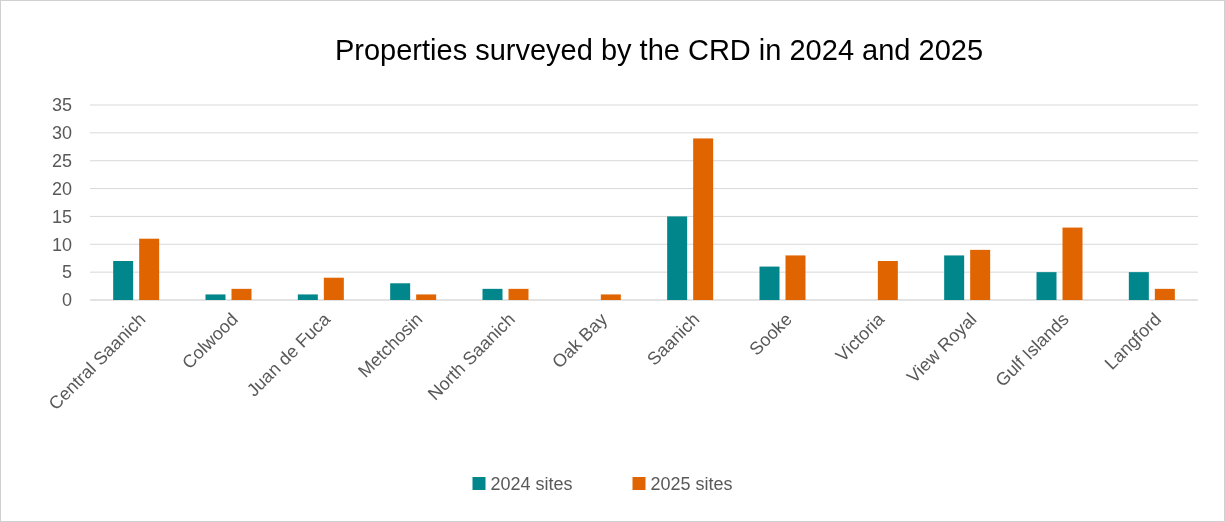 This screenshot has height=522, width=1225. I want to click on y-tick-label: 15, so click(61, 216).